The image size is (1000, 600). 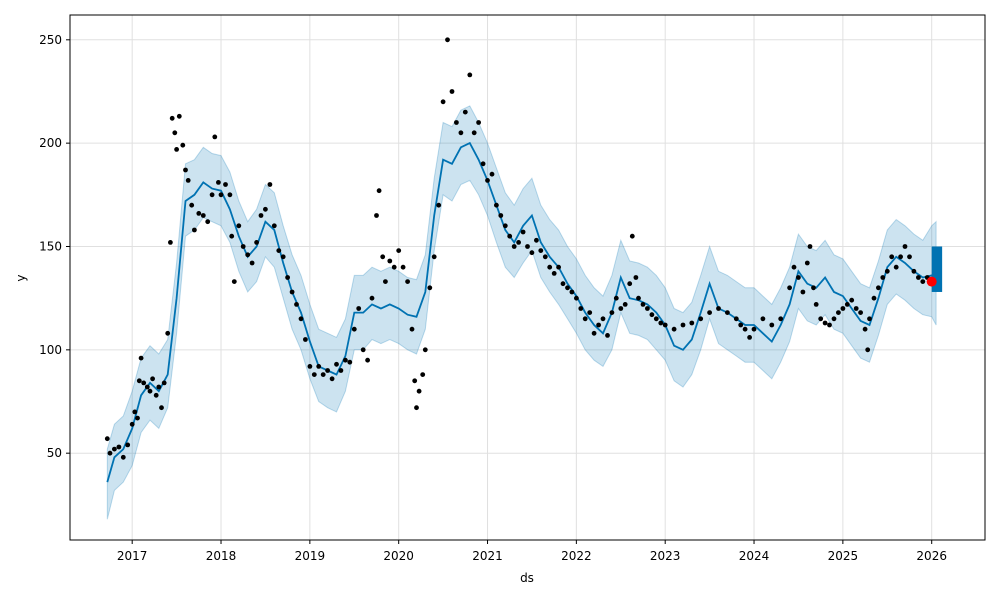 I want to click on y-axis-ticks: 50 100 150 200 250, so click(x=54, y=246).